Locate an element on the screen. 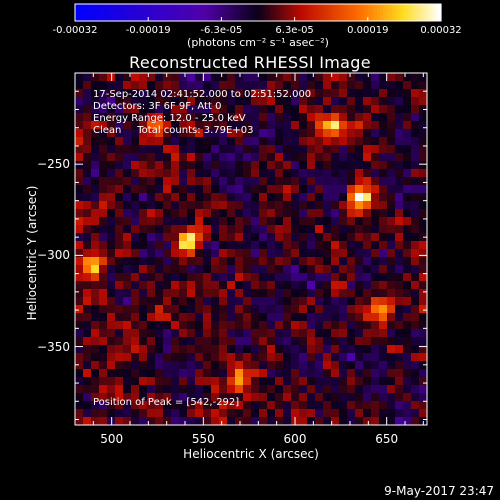  x-tick-label: 550 is located at coordinates (203, 439).